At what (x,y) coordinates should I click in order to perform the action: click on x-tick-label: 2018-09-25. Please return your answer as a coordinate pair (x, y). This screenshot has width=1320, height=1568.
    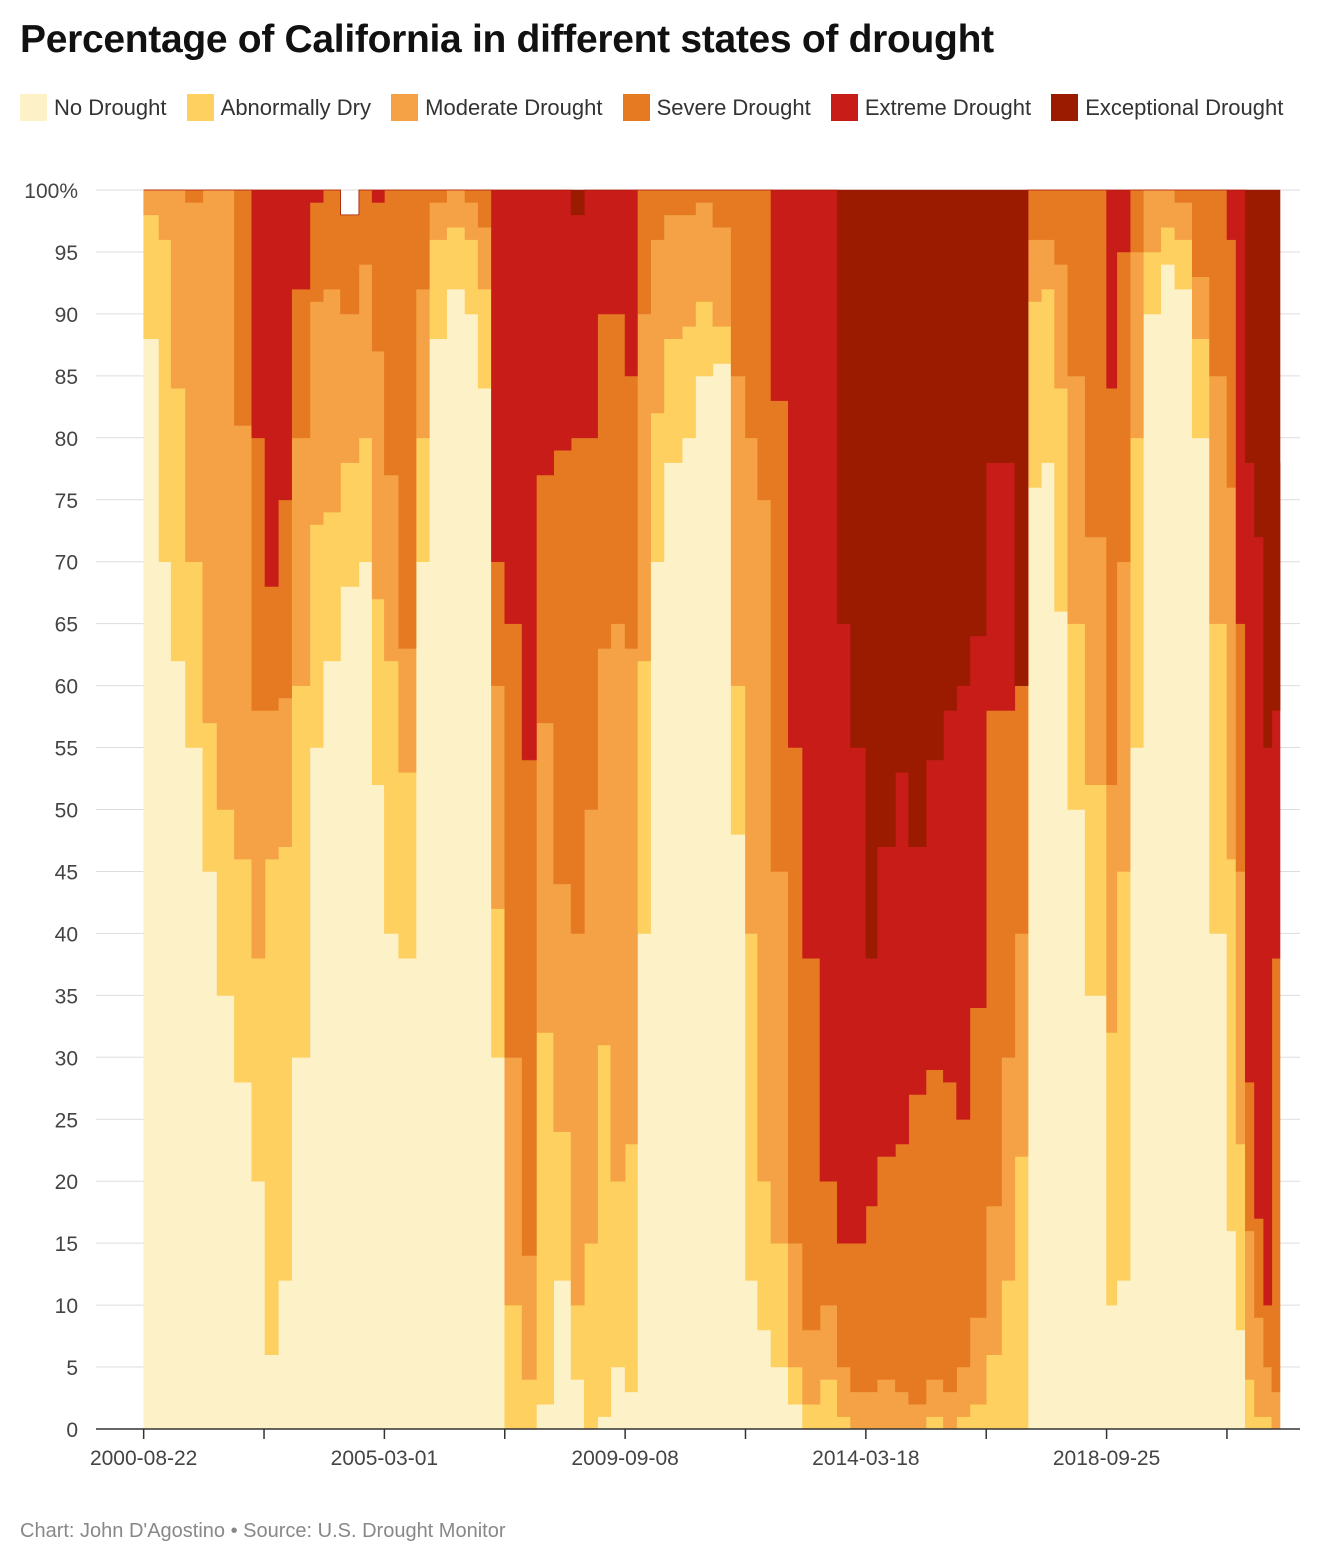
    Looking at the image, I should click on (1106, 1458).